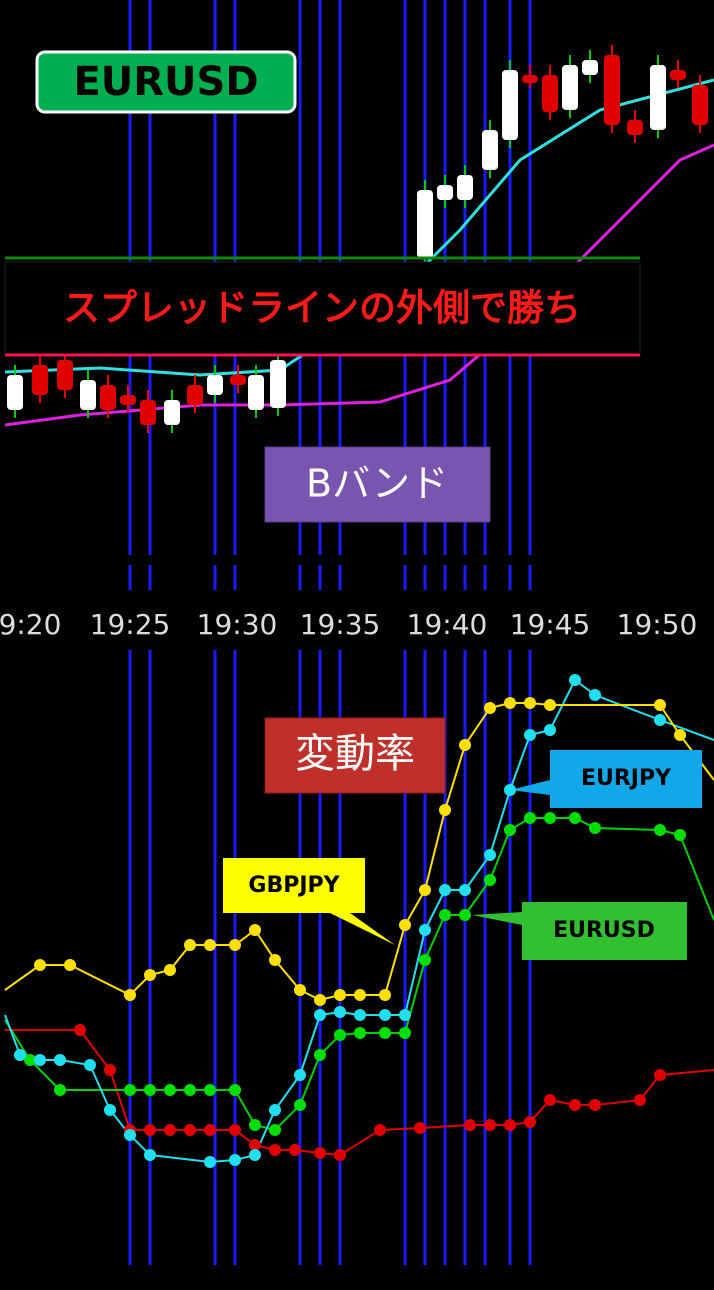  What do you see at coordinates (447, 624) in the screenshot?
I see `time-label: 19:40` at bounding box center [447, 624].